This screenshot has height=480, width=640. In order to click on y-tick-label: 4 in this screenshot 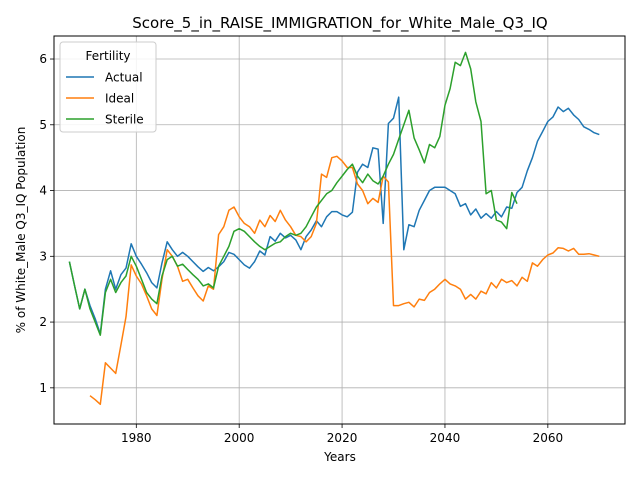, I will do `click(43, 191)`.